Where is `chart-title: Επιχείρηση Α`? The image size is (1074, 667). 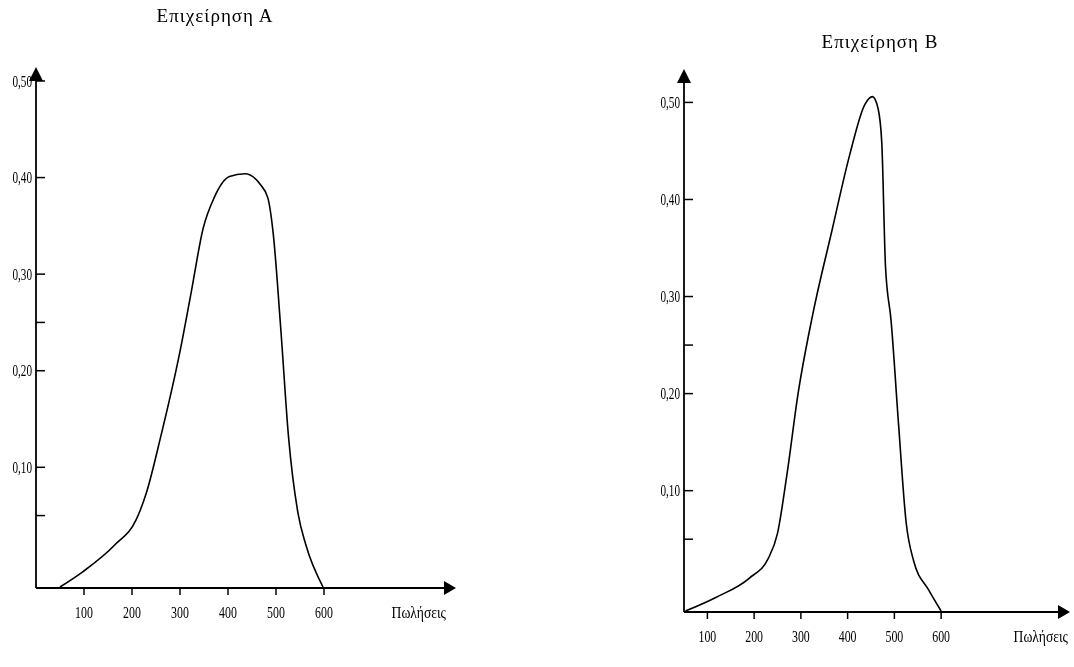 chart-title: Επιχείρηση Α is located at coordinates (215, 15).